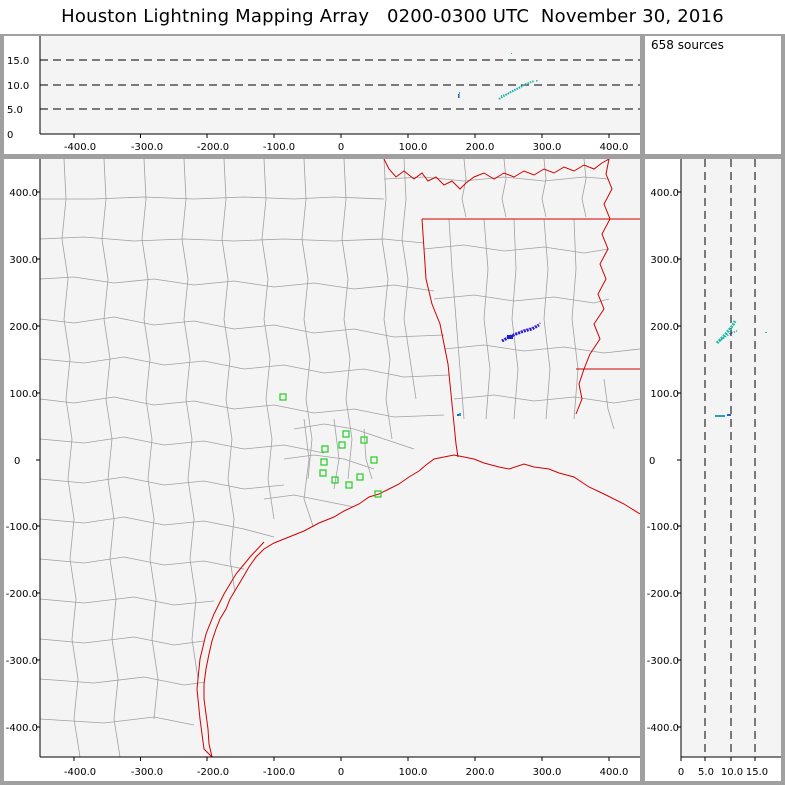 The width and height of the screenshot is (785, 785). Describe the element at coordinates (498, 76) in the screenshot. I see `altitude-x-sources` at that location.